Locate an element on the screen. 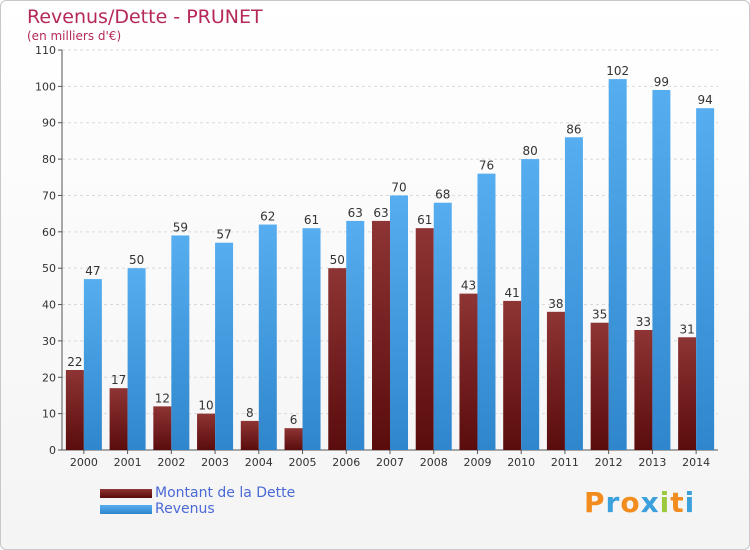 The image size is (750, 550). y-tick-label: 20 is located at coordinates (49, 377).